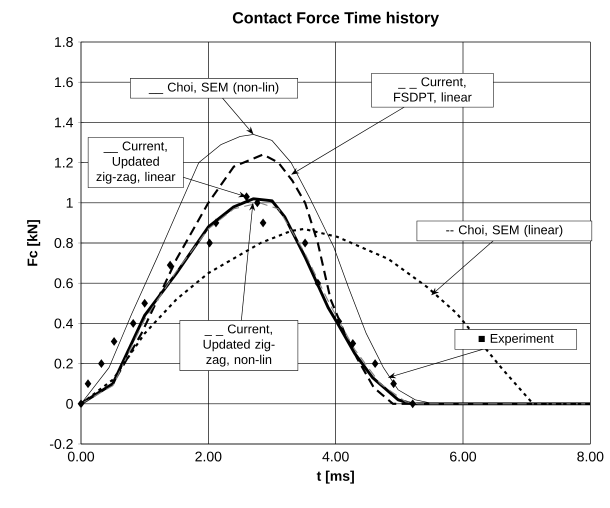 The height and width of the screenshot is (508, 610). Describe the element at coordinates (239, 345) in the screenshot. I see `annotation: _ _ Current, Updated zig-zag, non-lin` at that location.